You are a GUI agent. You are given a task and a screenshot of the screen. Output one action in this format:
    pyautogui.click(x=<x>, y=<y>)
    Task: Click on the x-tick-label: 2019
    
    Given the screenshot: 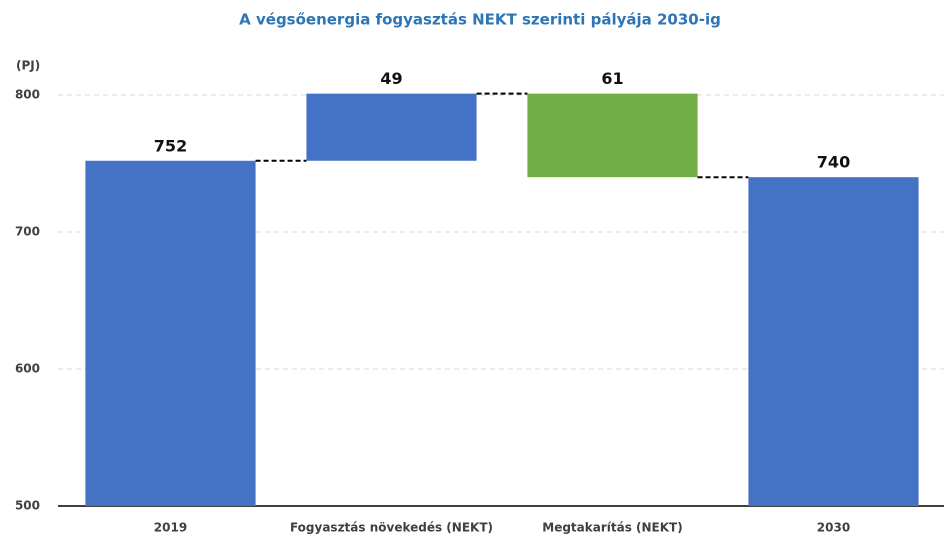 What is the action you would take?
    pyautogui.click(x=170, y=528)
    